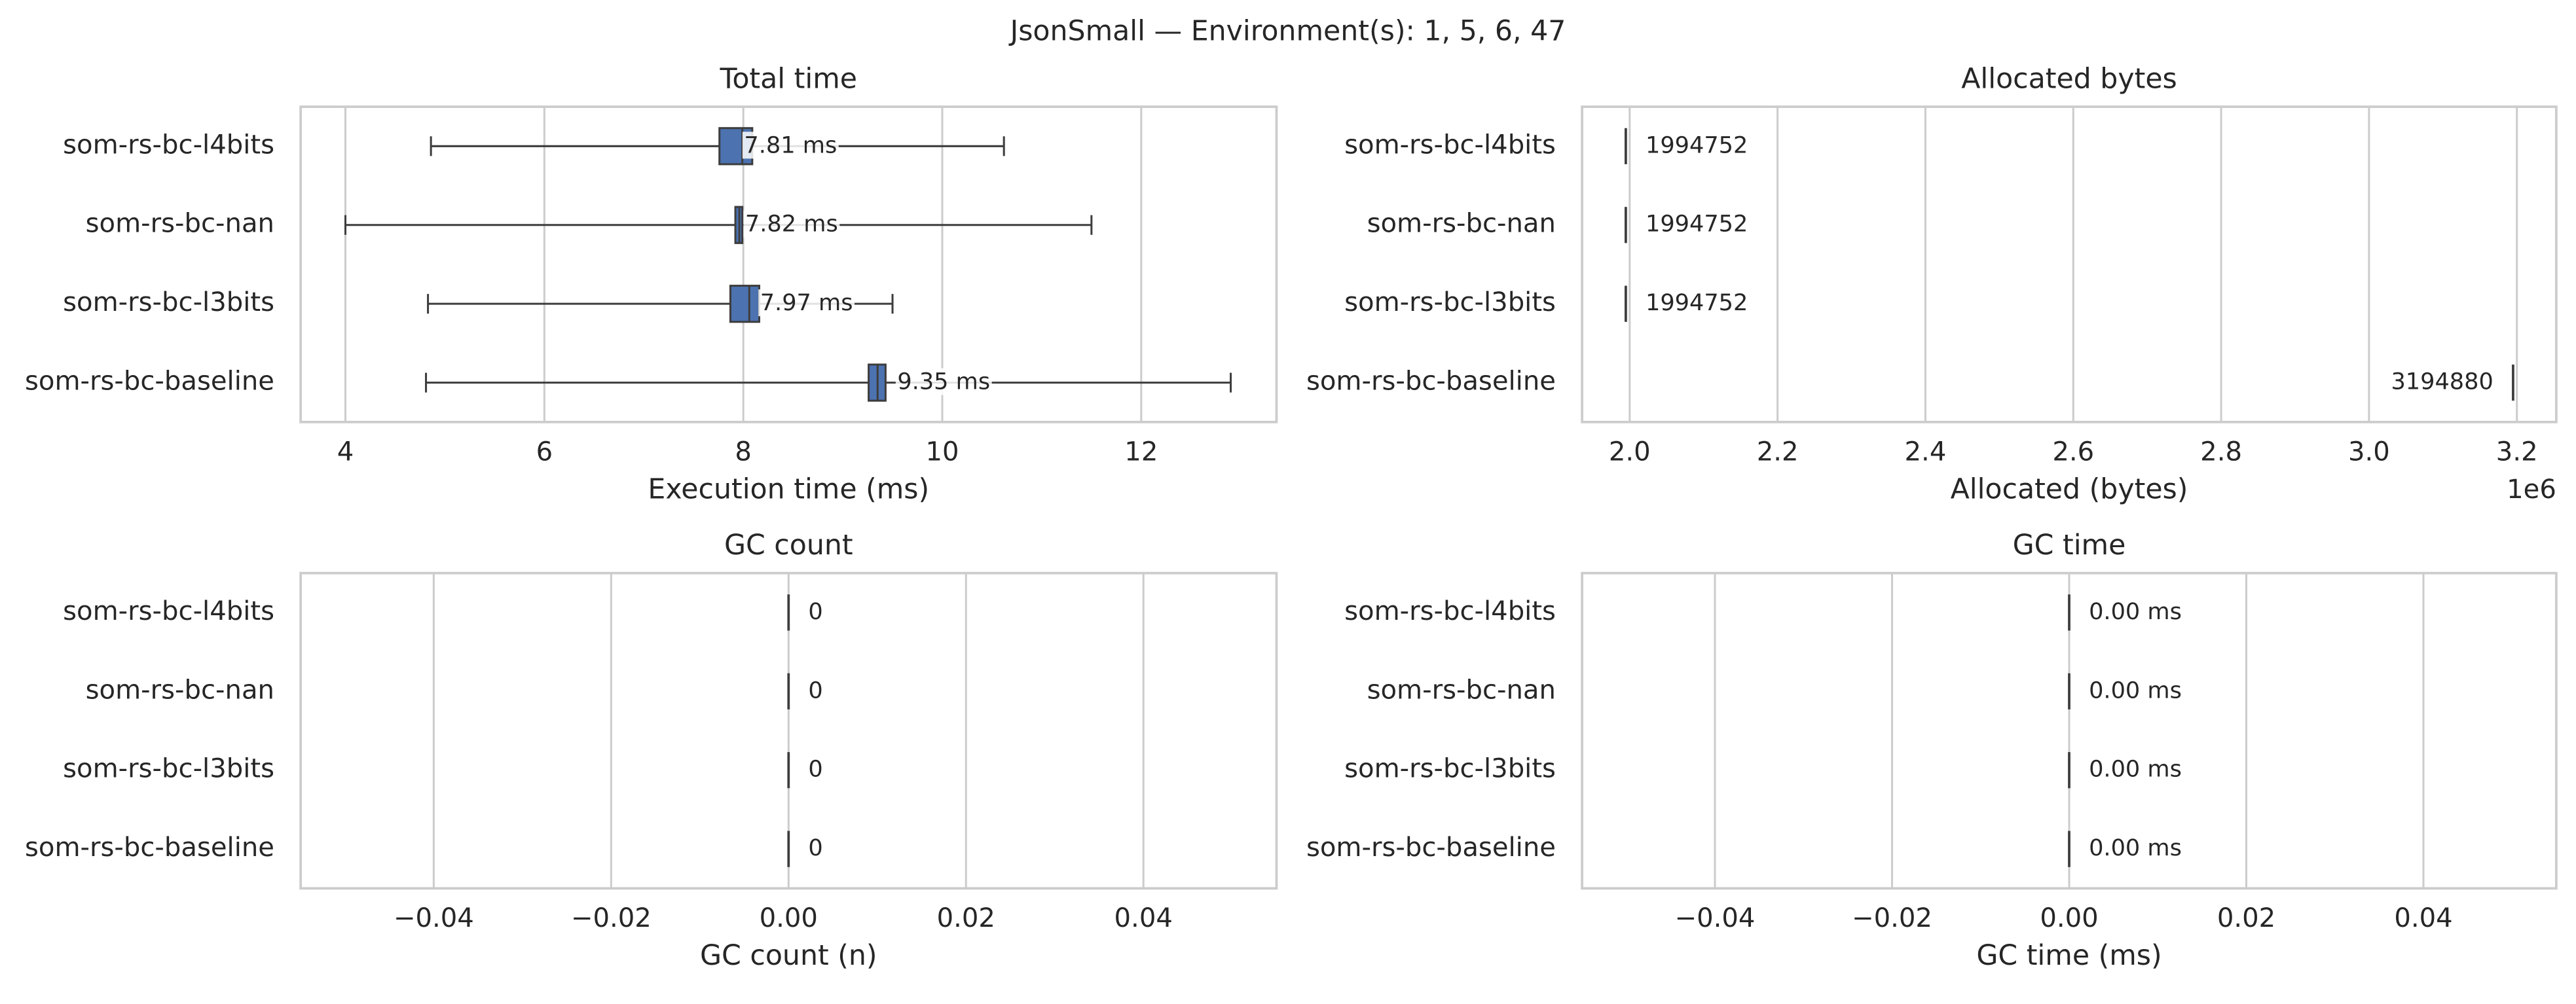 The width and height of the screenshot is (2576, 1004). Describe the element at coordinates (1926, 452) in the screenshot. I see `x-tick-label: 2.4` at that location.